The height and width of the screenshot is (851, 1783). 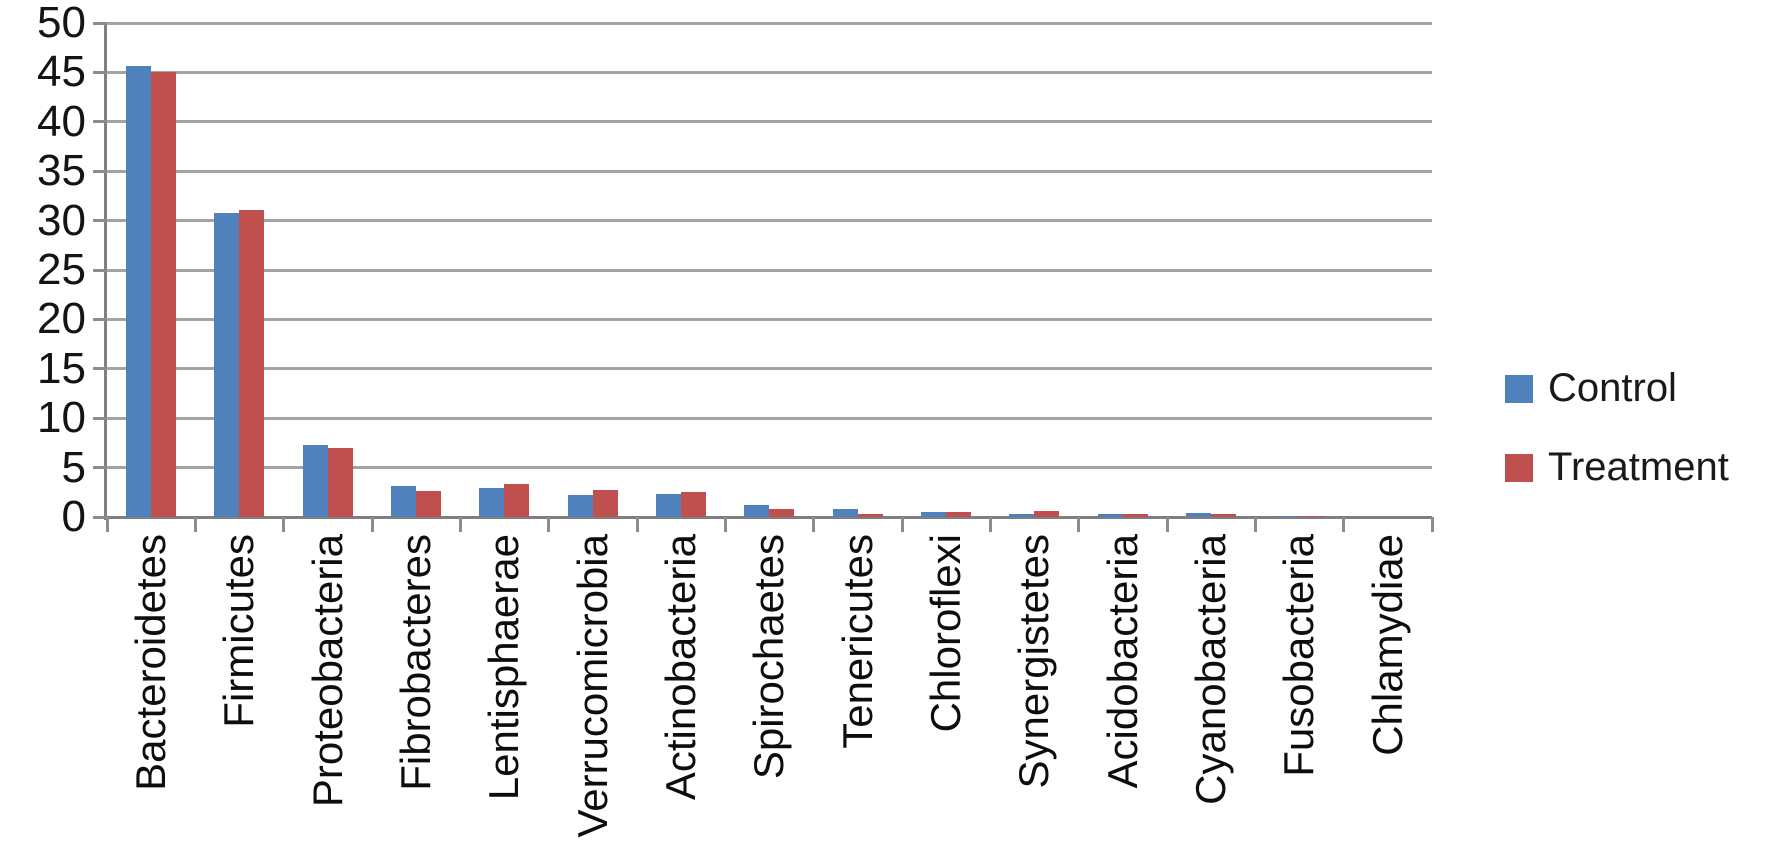 I want to click on legend-label: Control, so click(x=1612, y=388).